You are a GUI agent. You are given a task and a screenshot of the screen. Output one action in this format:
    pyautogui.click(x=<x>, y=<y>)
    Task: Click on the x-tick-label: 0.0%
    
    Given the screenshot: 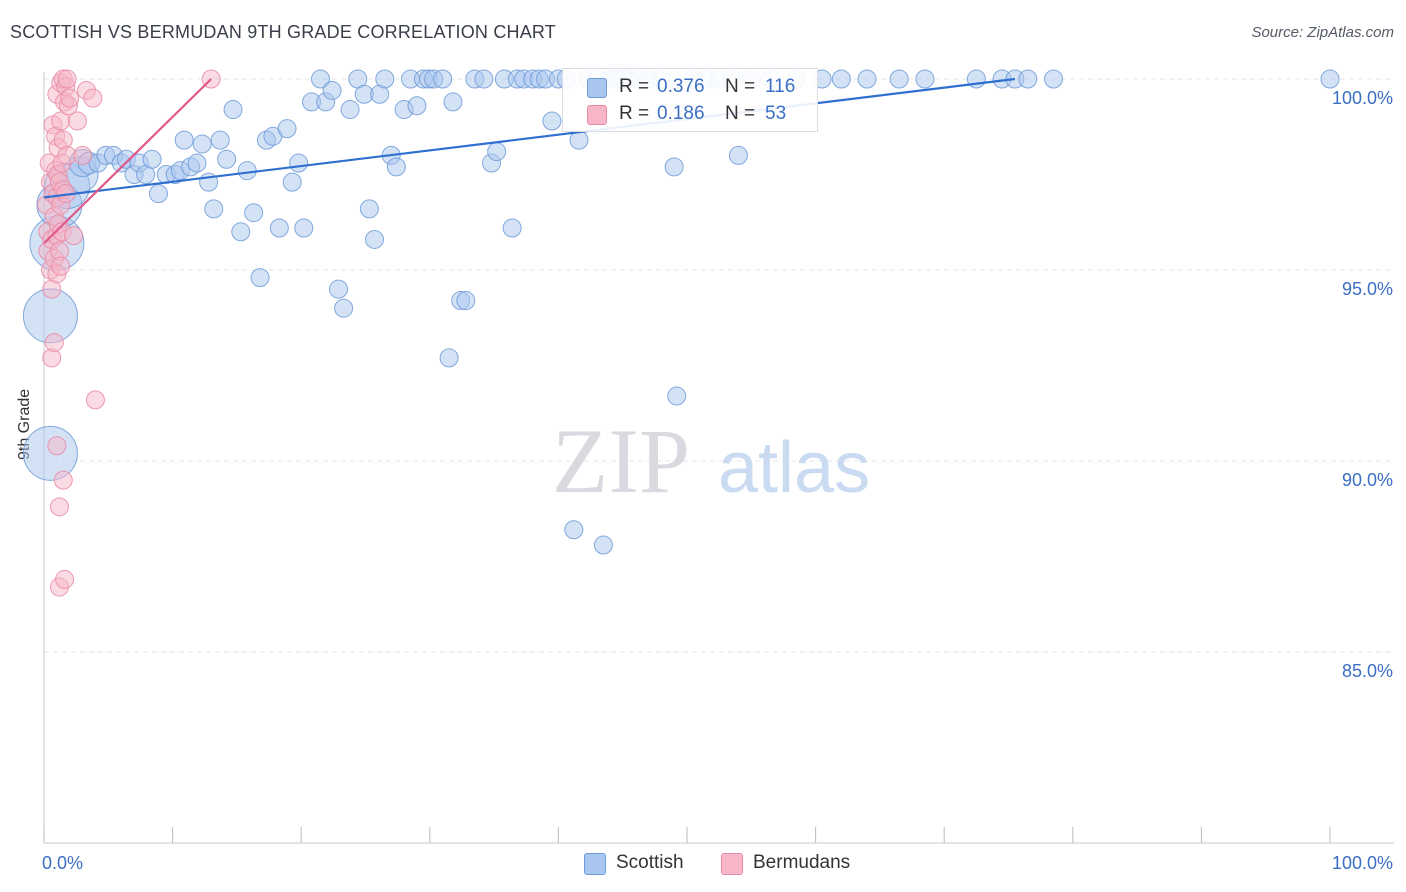 What is the action you would take?
    pyautogui.click(x=62, y=863)
    